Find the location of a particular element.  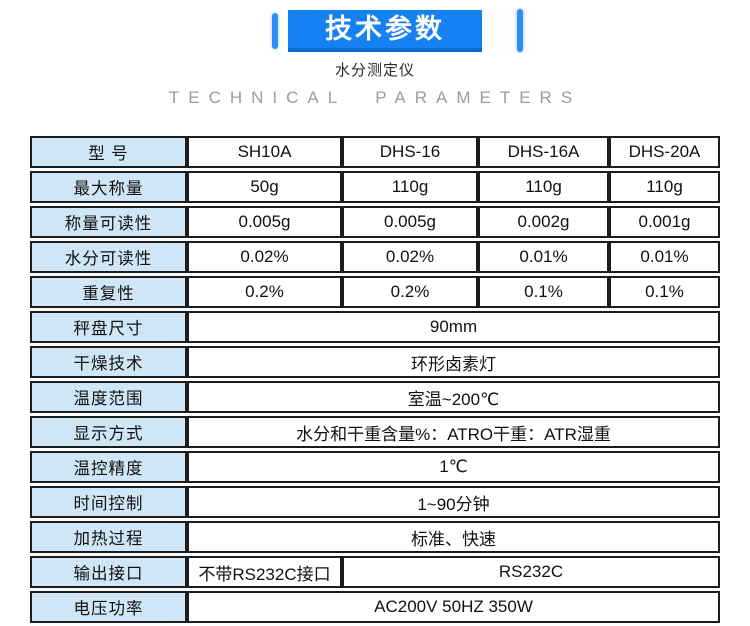

spec-cell: 0.001g is located at coordinates (664, 222).